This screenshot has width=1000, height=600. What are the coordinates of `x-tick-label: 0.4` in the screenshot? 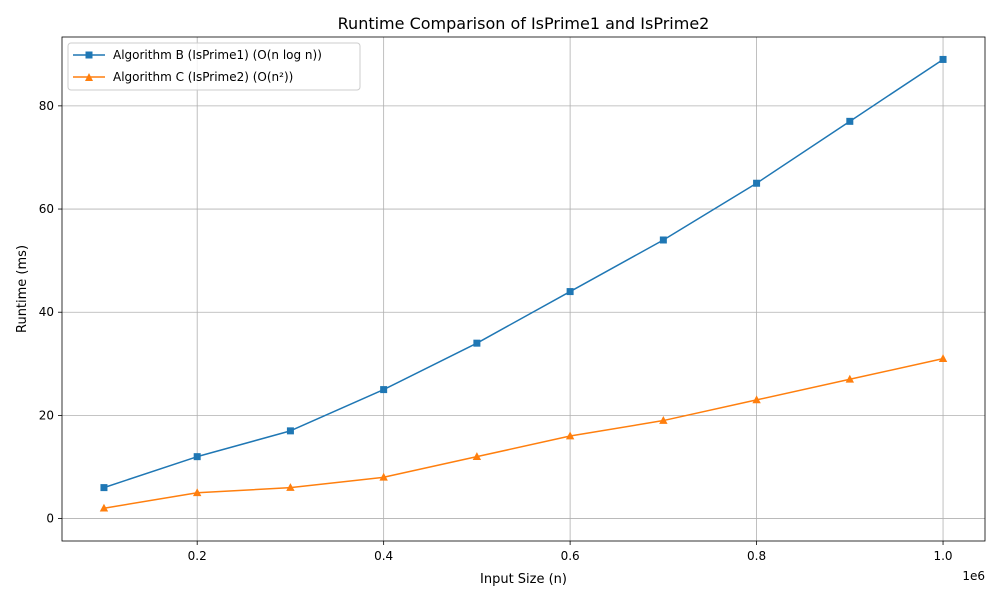 It's located at (383, 556).